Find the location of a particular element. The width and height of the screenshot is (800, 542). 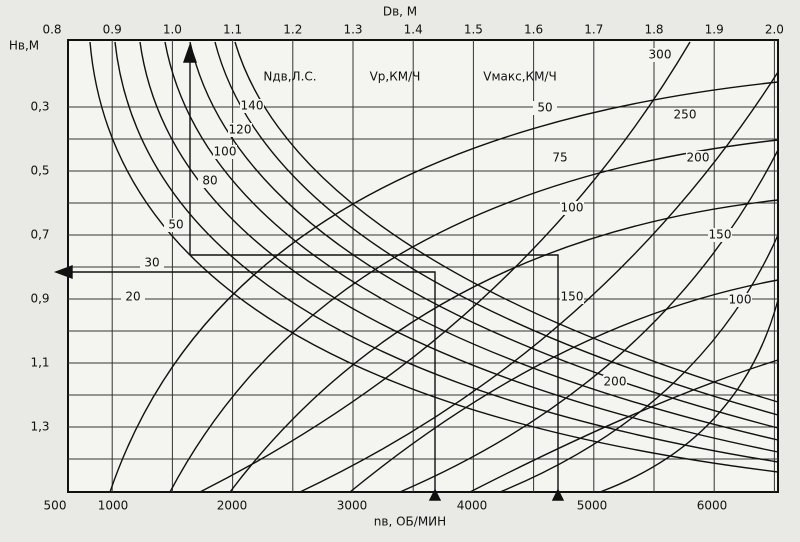

left-tick-label: 0,9 is located at coordinates (39, 299).